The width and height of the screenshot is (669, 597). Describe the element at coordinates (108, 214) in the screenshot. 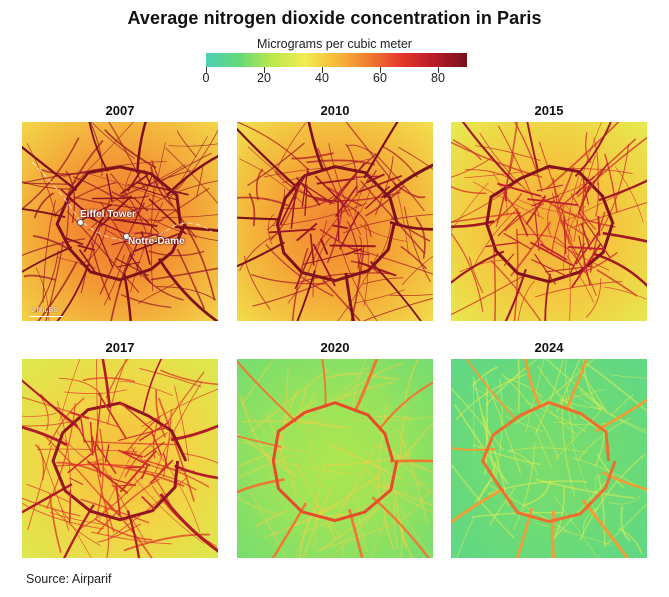

I see `eiffel-tower-label: Eiffel Tower` at that location.